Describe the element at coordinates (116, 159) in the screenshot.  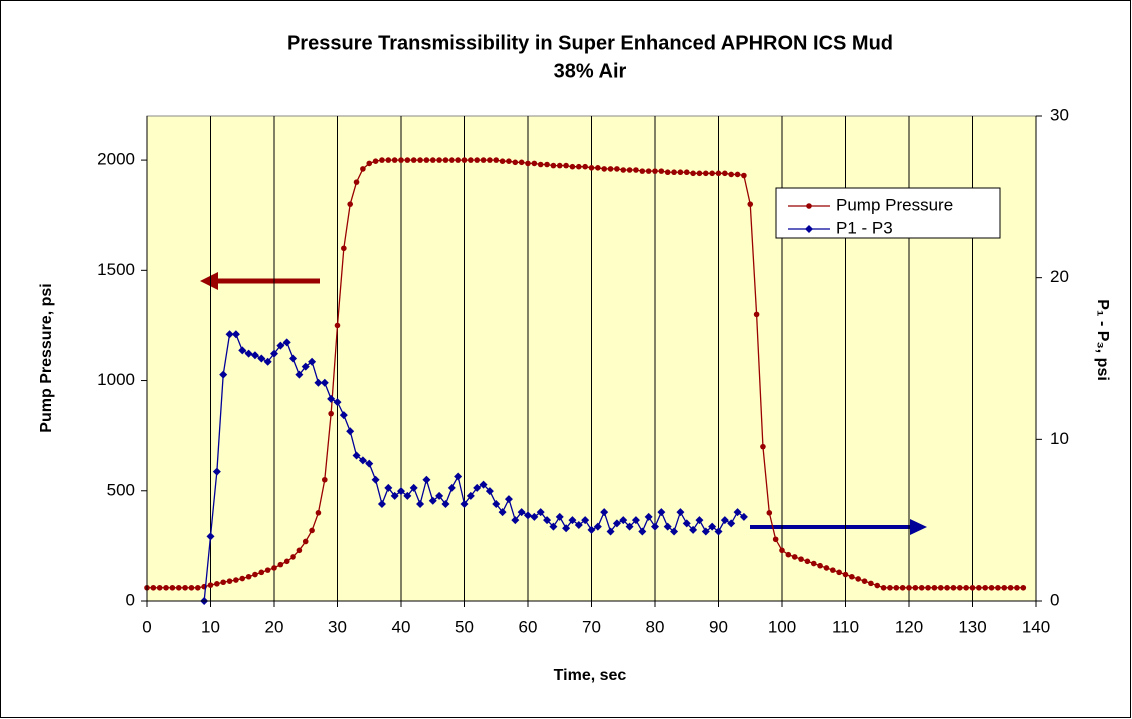
I see `y-tick-label: 2000` at that location.